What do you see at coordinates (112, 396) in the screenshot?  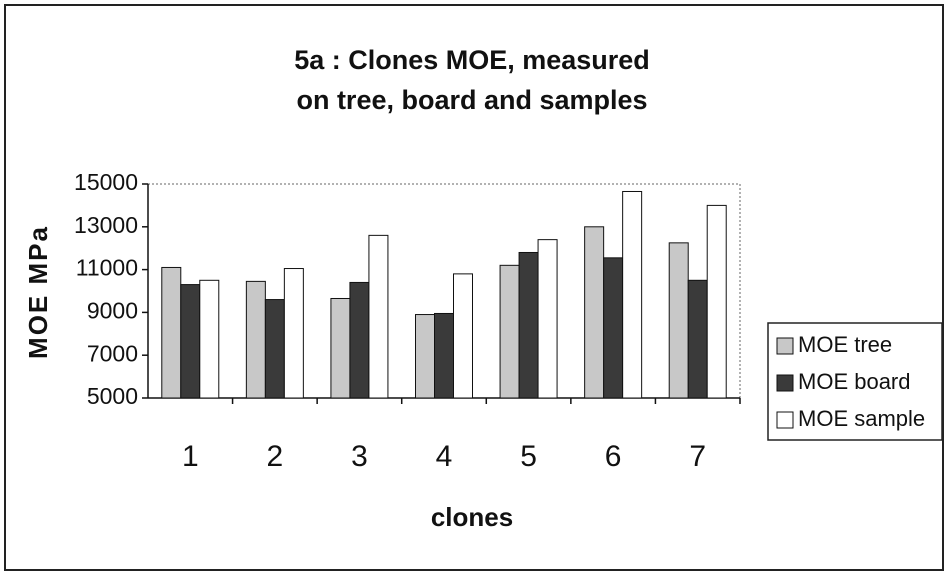 I see `y-tick-label: 5000` at bounding box center [112, 396].